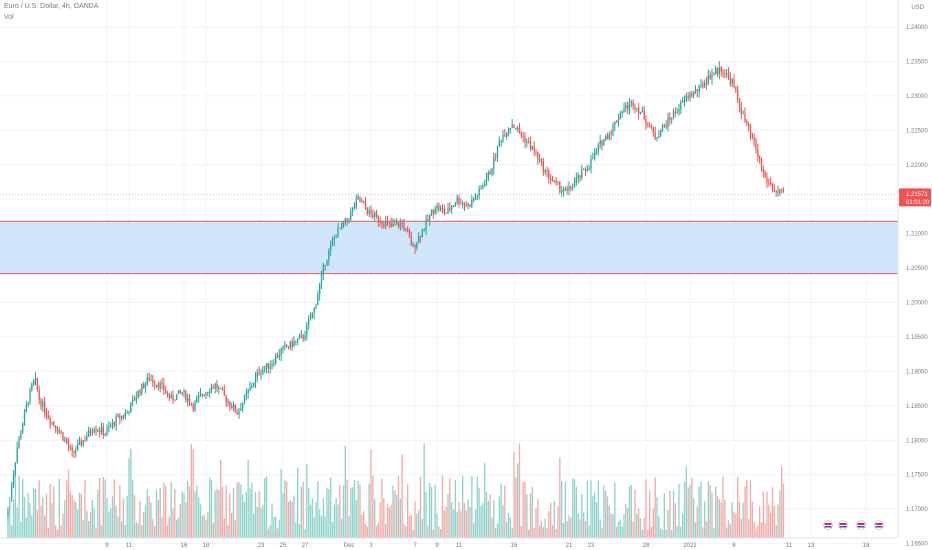 The height and width of the screenshot is (550, 932). Describe the element at coordinates (917, 304) in the screenshot. I see `y-tick-label: 1.20000` at that location.